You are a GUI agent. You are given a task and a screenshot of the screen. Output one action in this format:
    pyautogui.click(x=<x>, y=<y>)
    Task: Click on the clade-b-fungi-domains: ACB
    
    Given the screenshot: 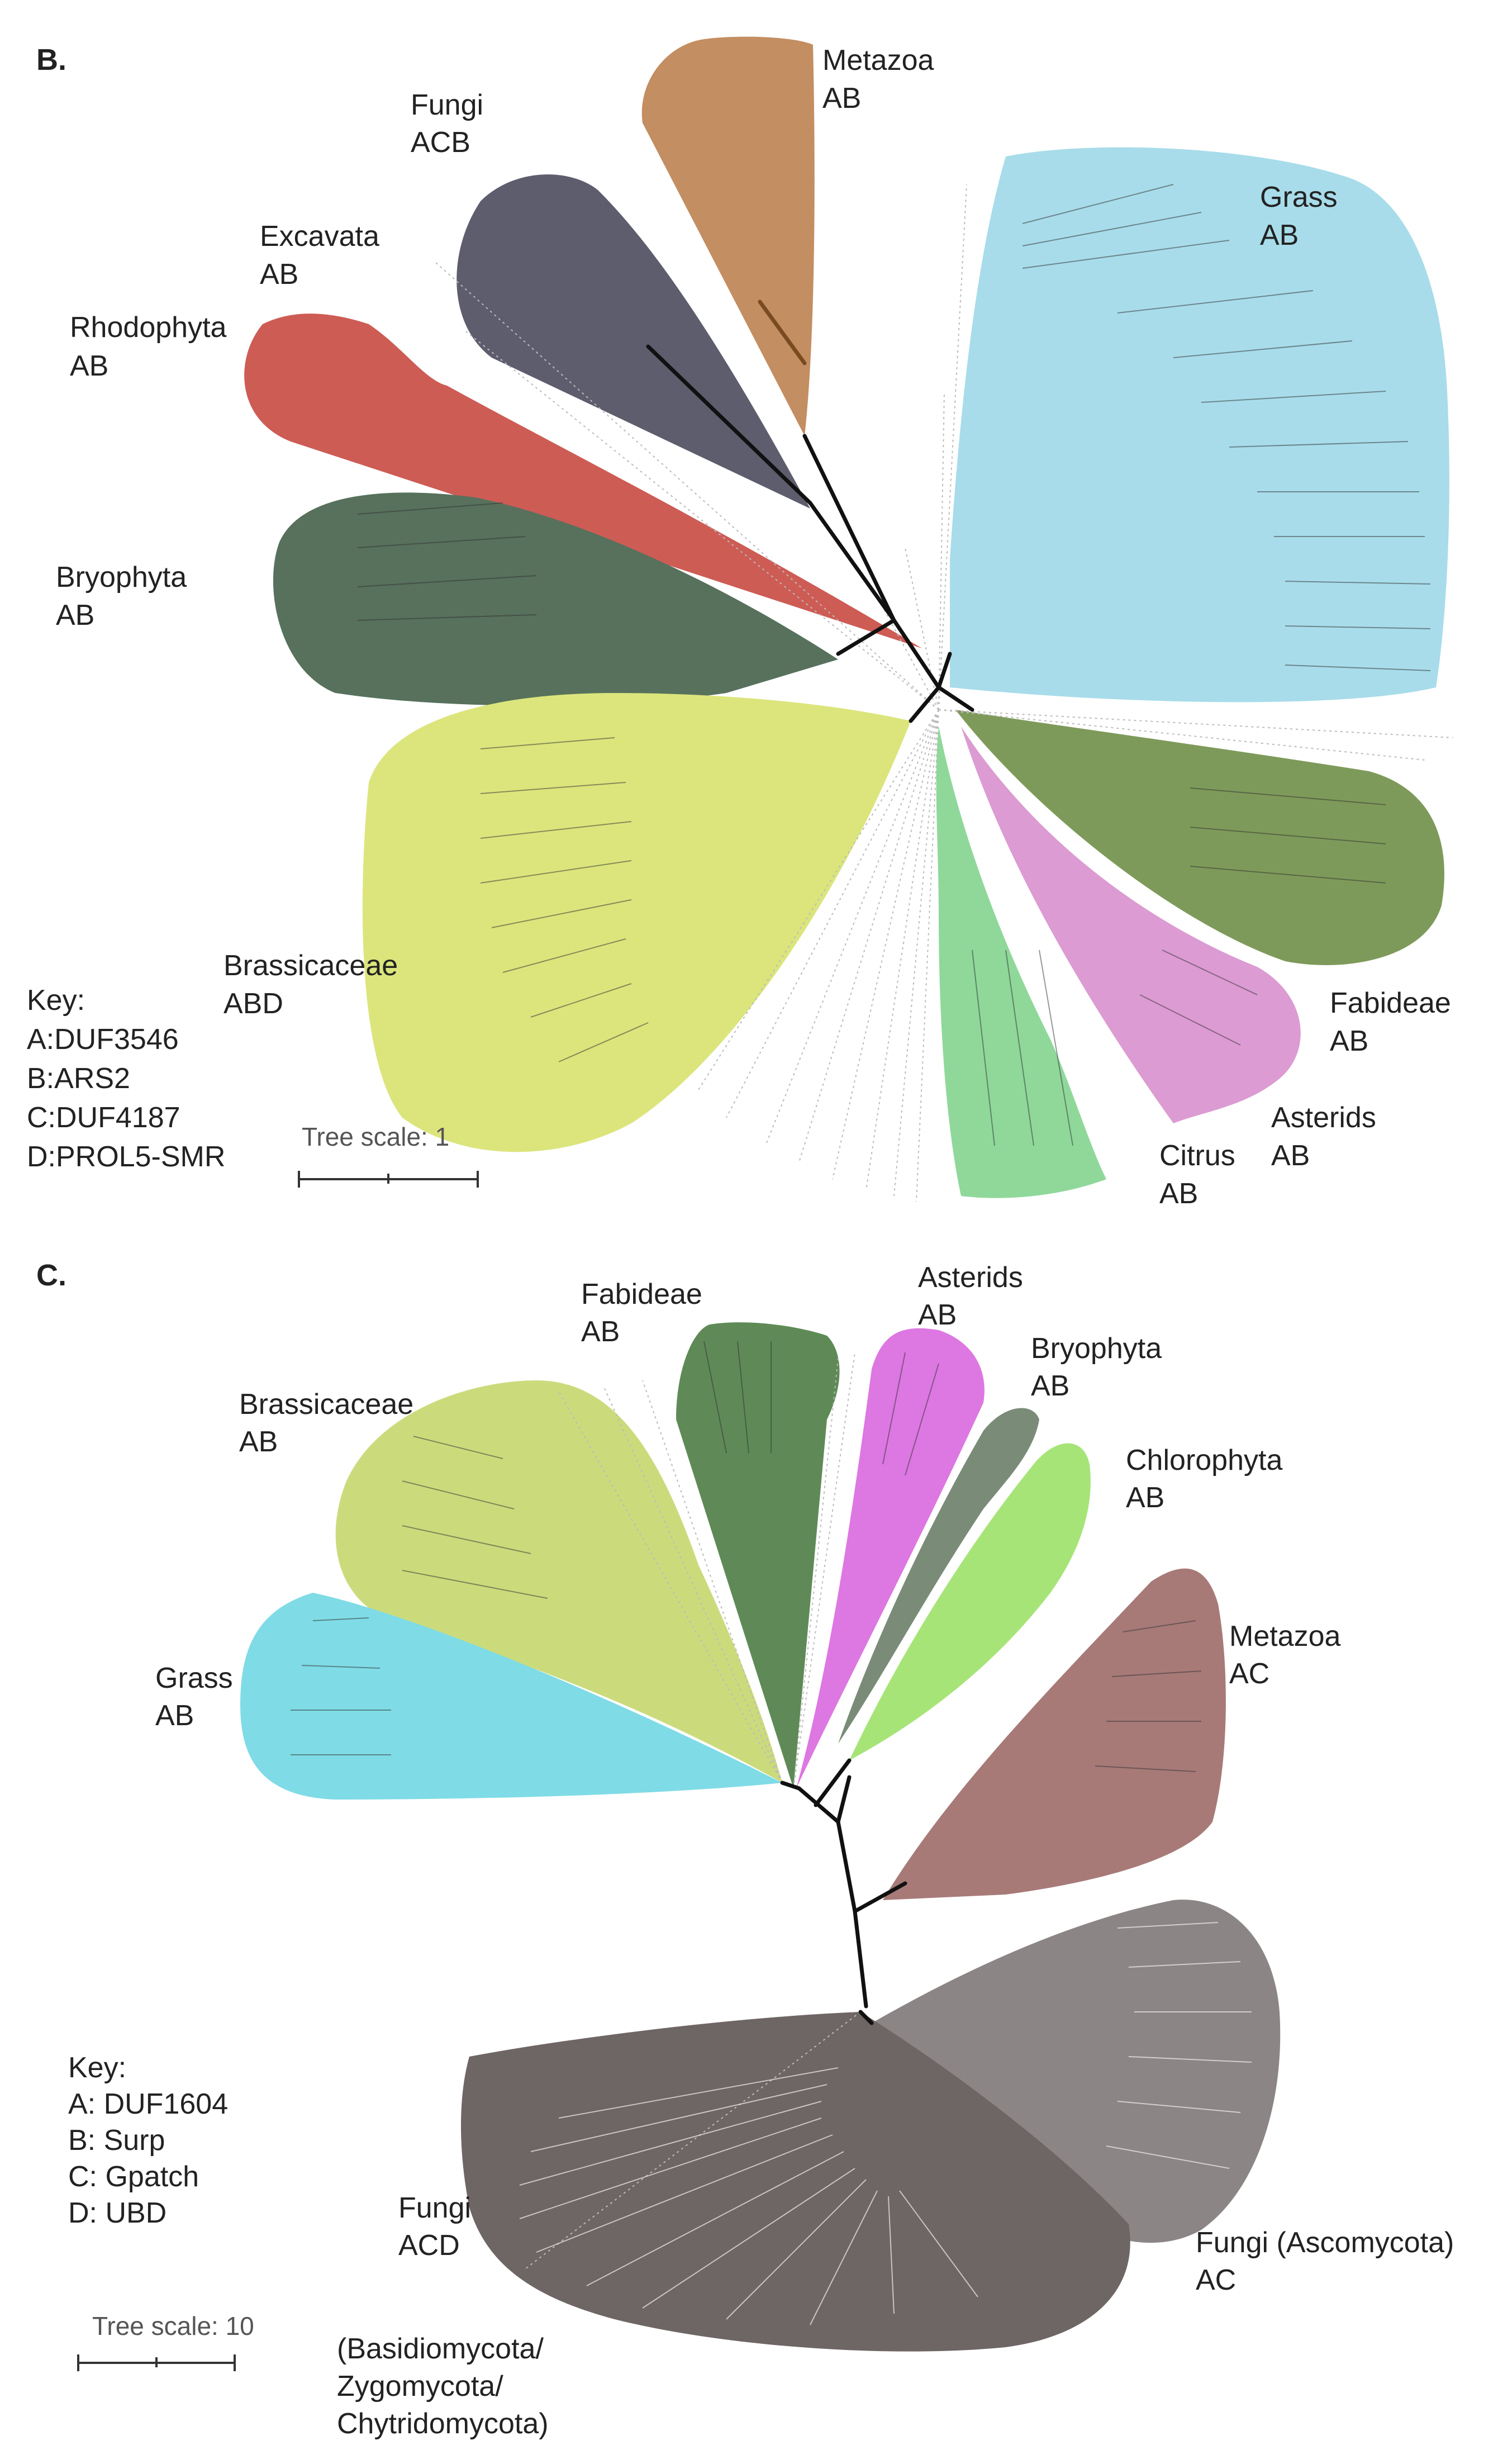 What is the action you would take?
    pyautogui.click(x=440, y=143)
    